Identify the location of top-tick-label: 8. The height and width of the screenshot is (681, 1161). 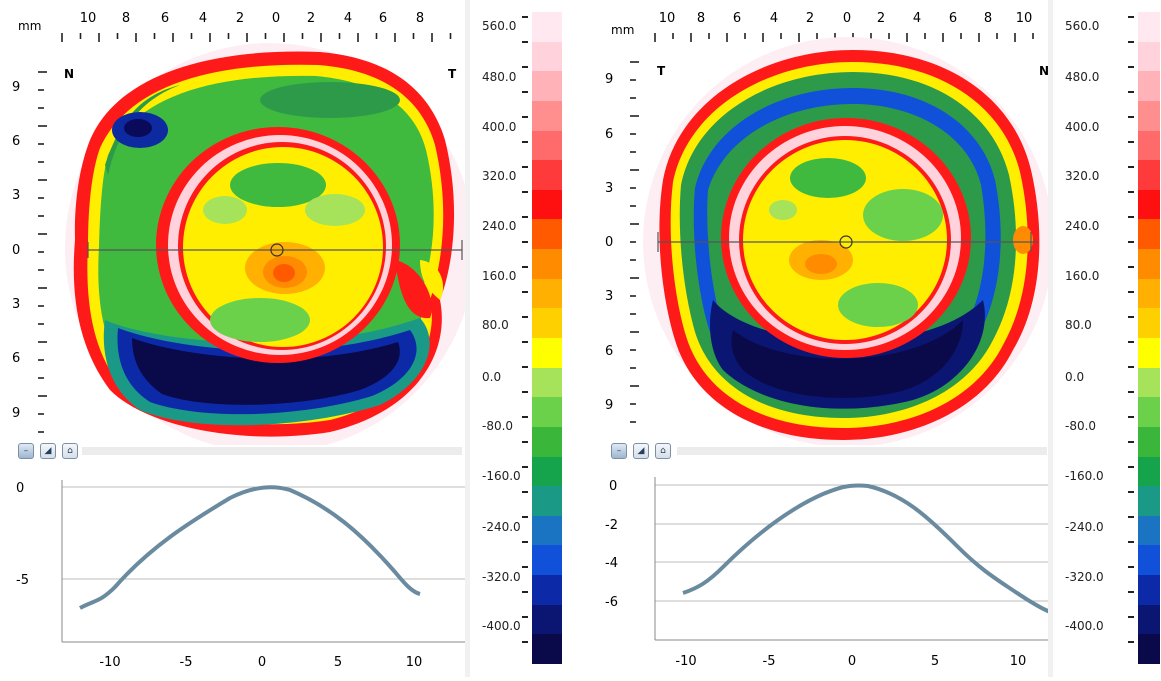
(420, 18).